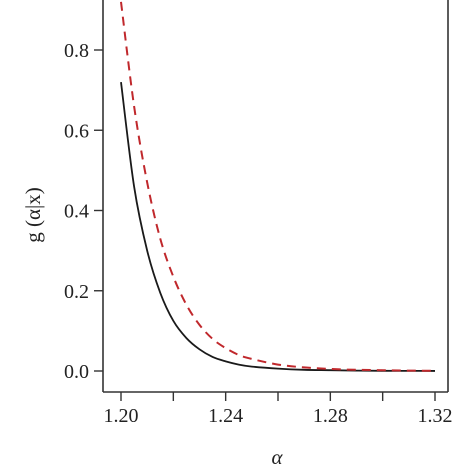  What do you see at coordinates (225, 416) in the screenshot?
I see `x-tick-label: 1.24` at bounding box center [225, 416].